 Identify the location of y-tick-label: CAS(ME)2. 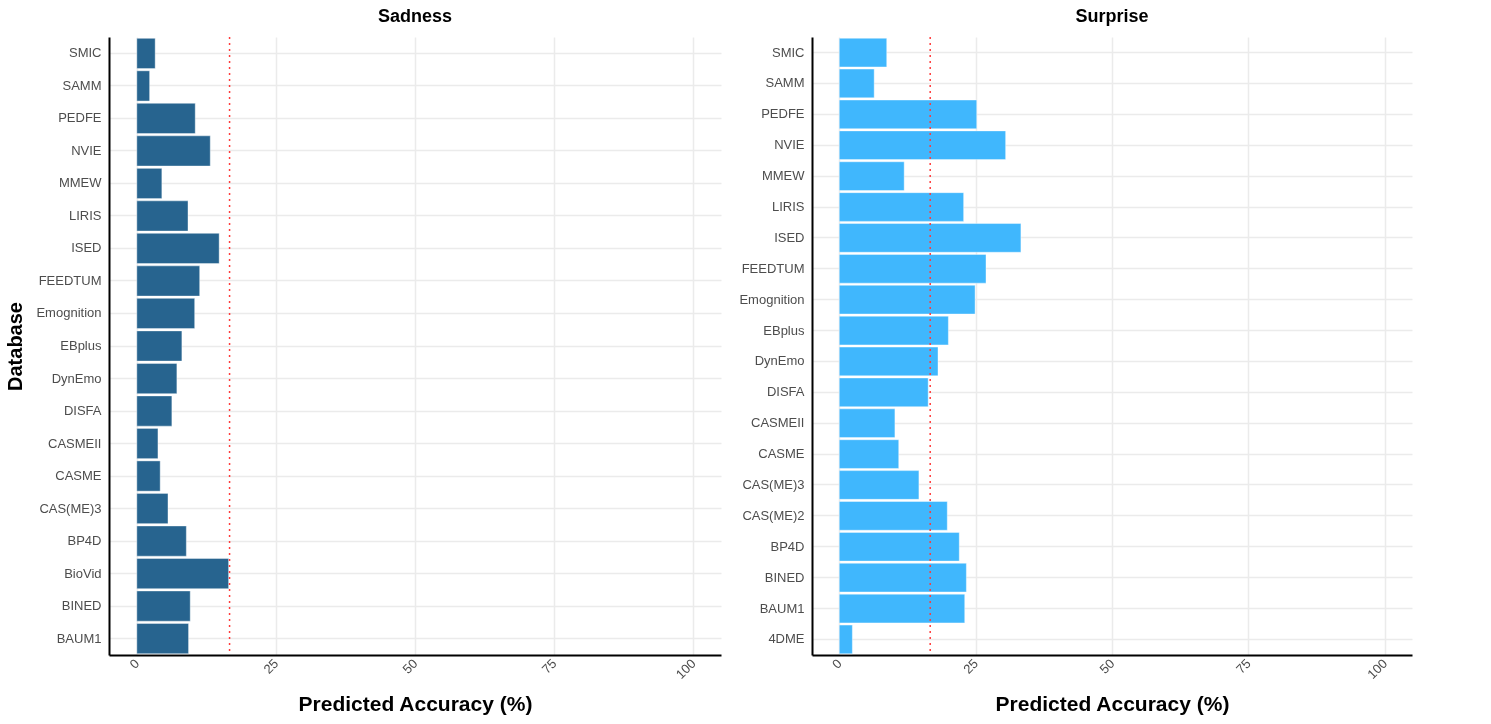
(773, 515).